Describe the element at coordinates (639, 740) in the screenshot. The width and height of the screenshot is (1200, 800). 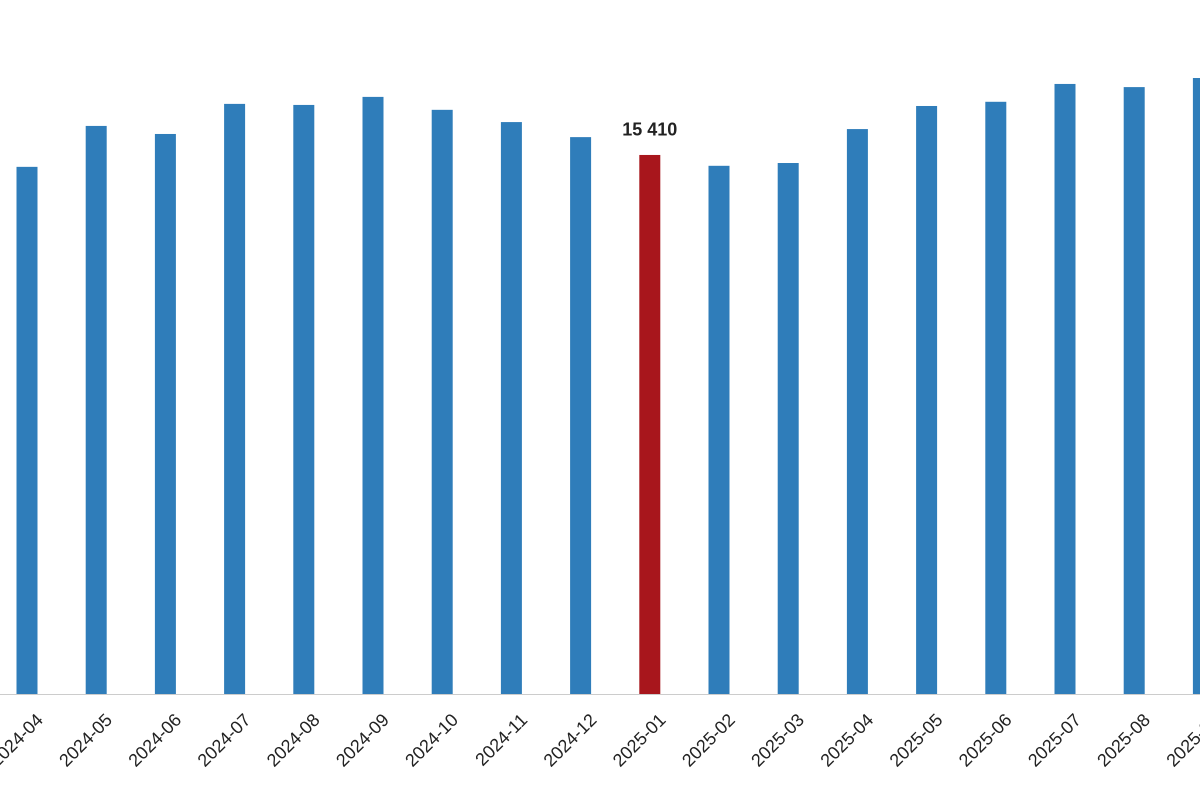
I see `x-tick-label: 2025-01` at that location.